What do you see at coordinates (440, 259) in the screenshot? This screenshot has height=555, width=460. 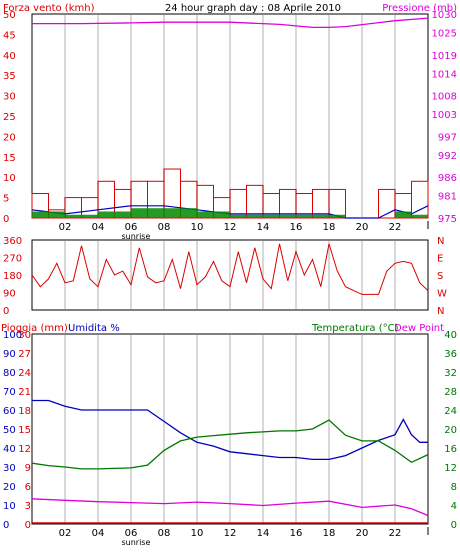 I see `compass-tick-label: E` at bounding box center [440, 259].